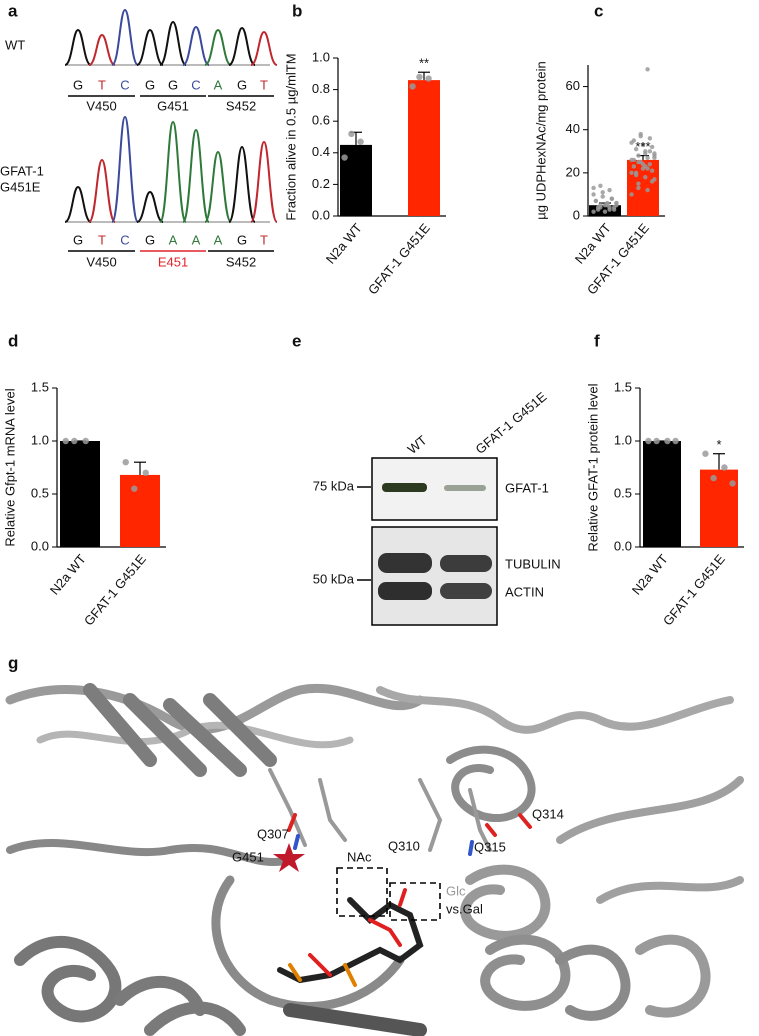 Image resolution: width=759 pixels, height=1036 pixels. Describe the element at coordinates (510, 423) in the screenshot. I see `lane-label: GFAT-1 G451E` at that location.